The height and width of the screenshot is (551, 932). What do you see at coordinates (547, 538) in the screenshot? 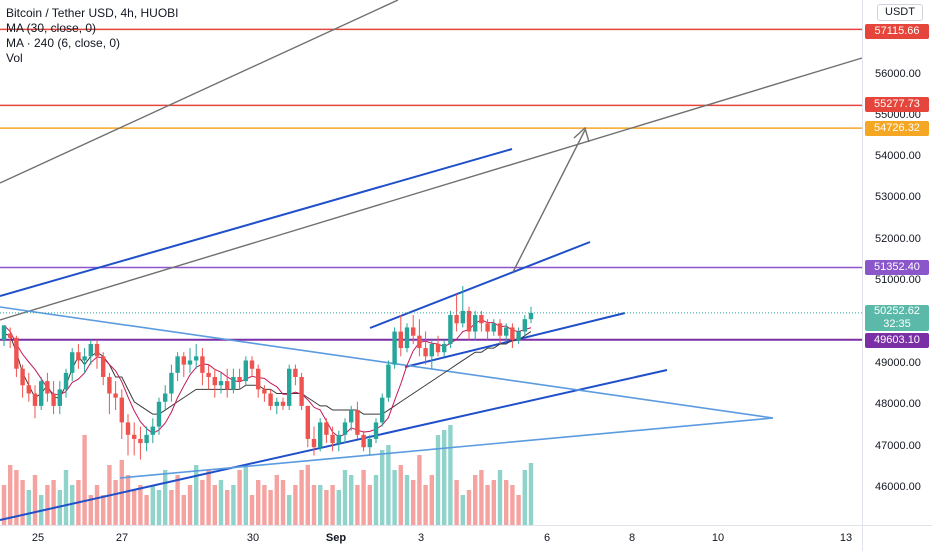
I see `time-tick: 6` at bounding box center [547, 538].